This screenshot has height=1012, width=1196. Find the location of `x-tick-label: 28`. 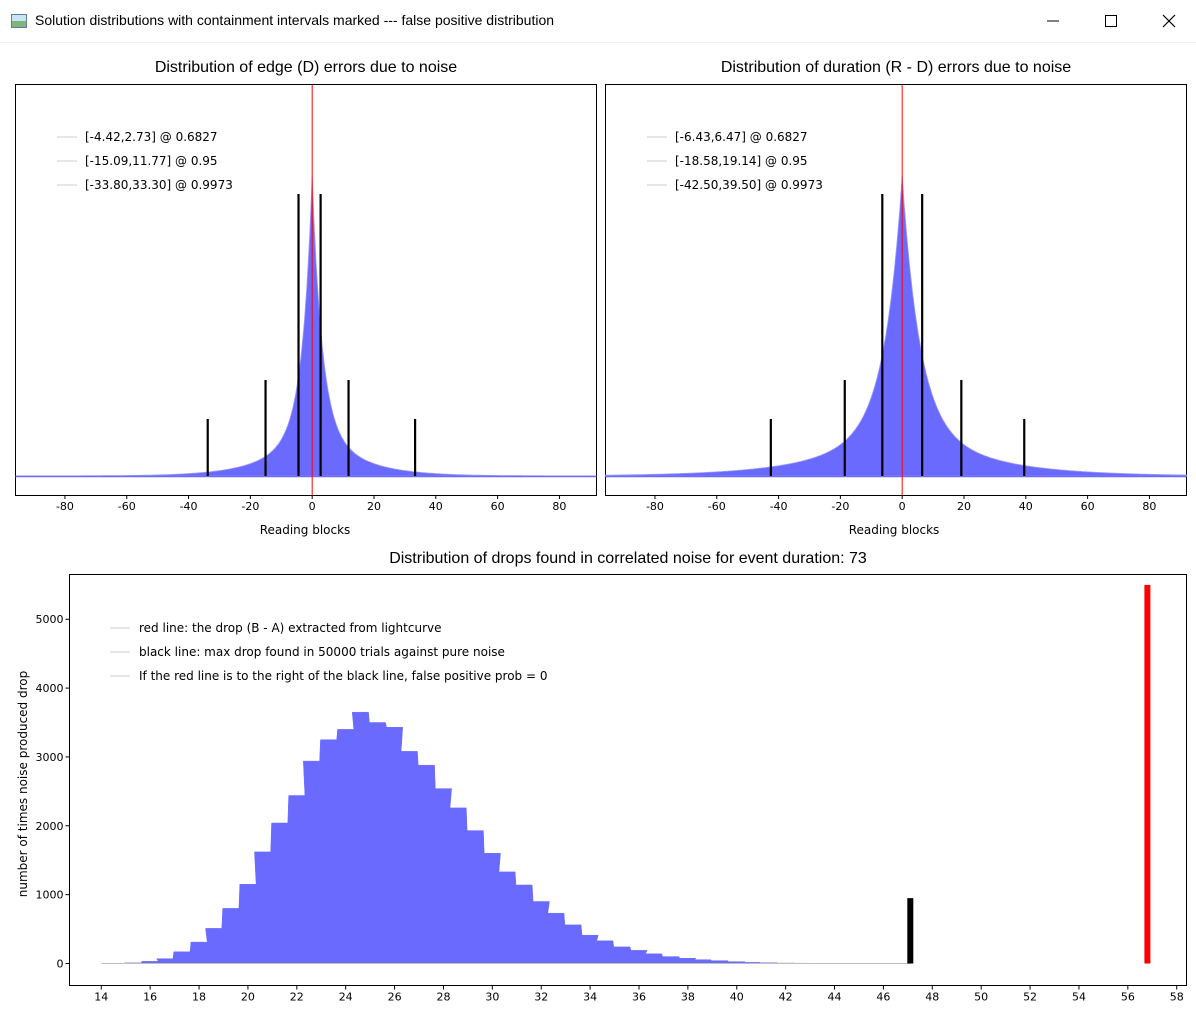

x-tick-label: 28 is located at coordinates (443, 997).